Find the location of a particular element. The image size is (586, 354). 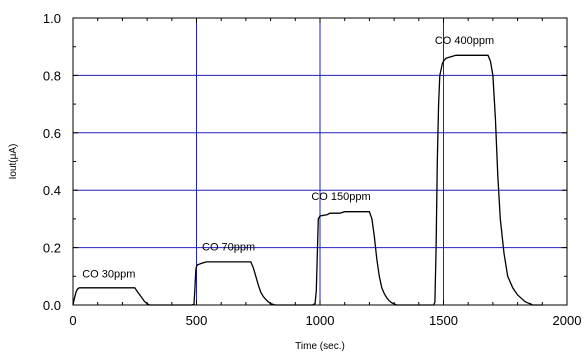

x-tick-label: 1000 is located at coordinates (320, 320).